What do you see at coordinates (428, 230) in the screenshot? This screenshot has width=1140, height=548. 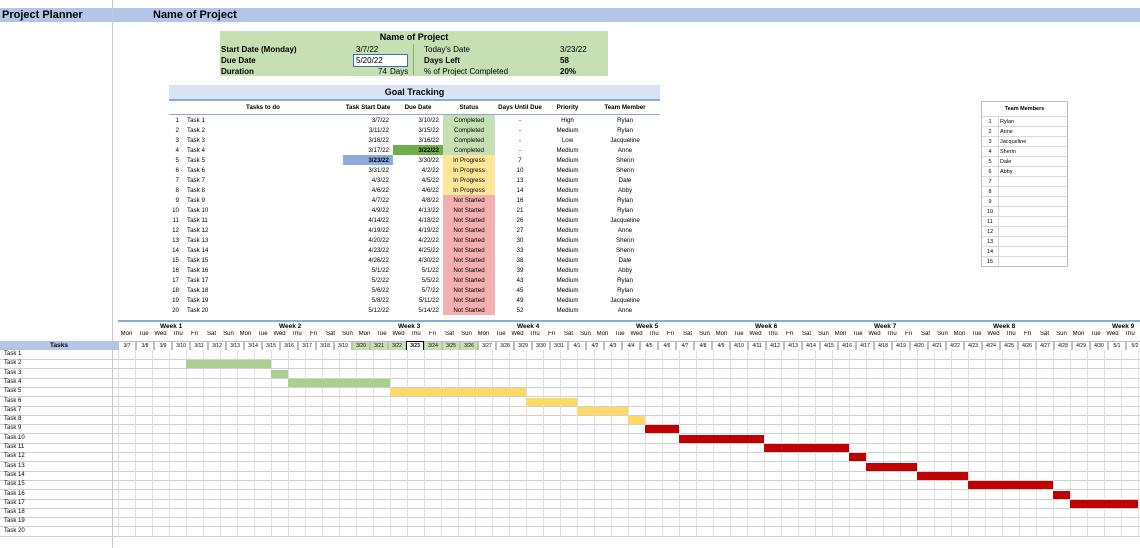 I see `task-due: 4/19/22` at bounding box center [428, 230].